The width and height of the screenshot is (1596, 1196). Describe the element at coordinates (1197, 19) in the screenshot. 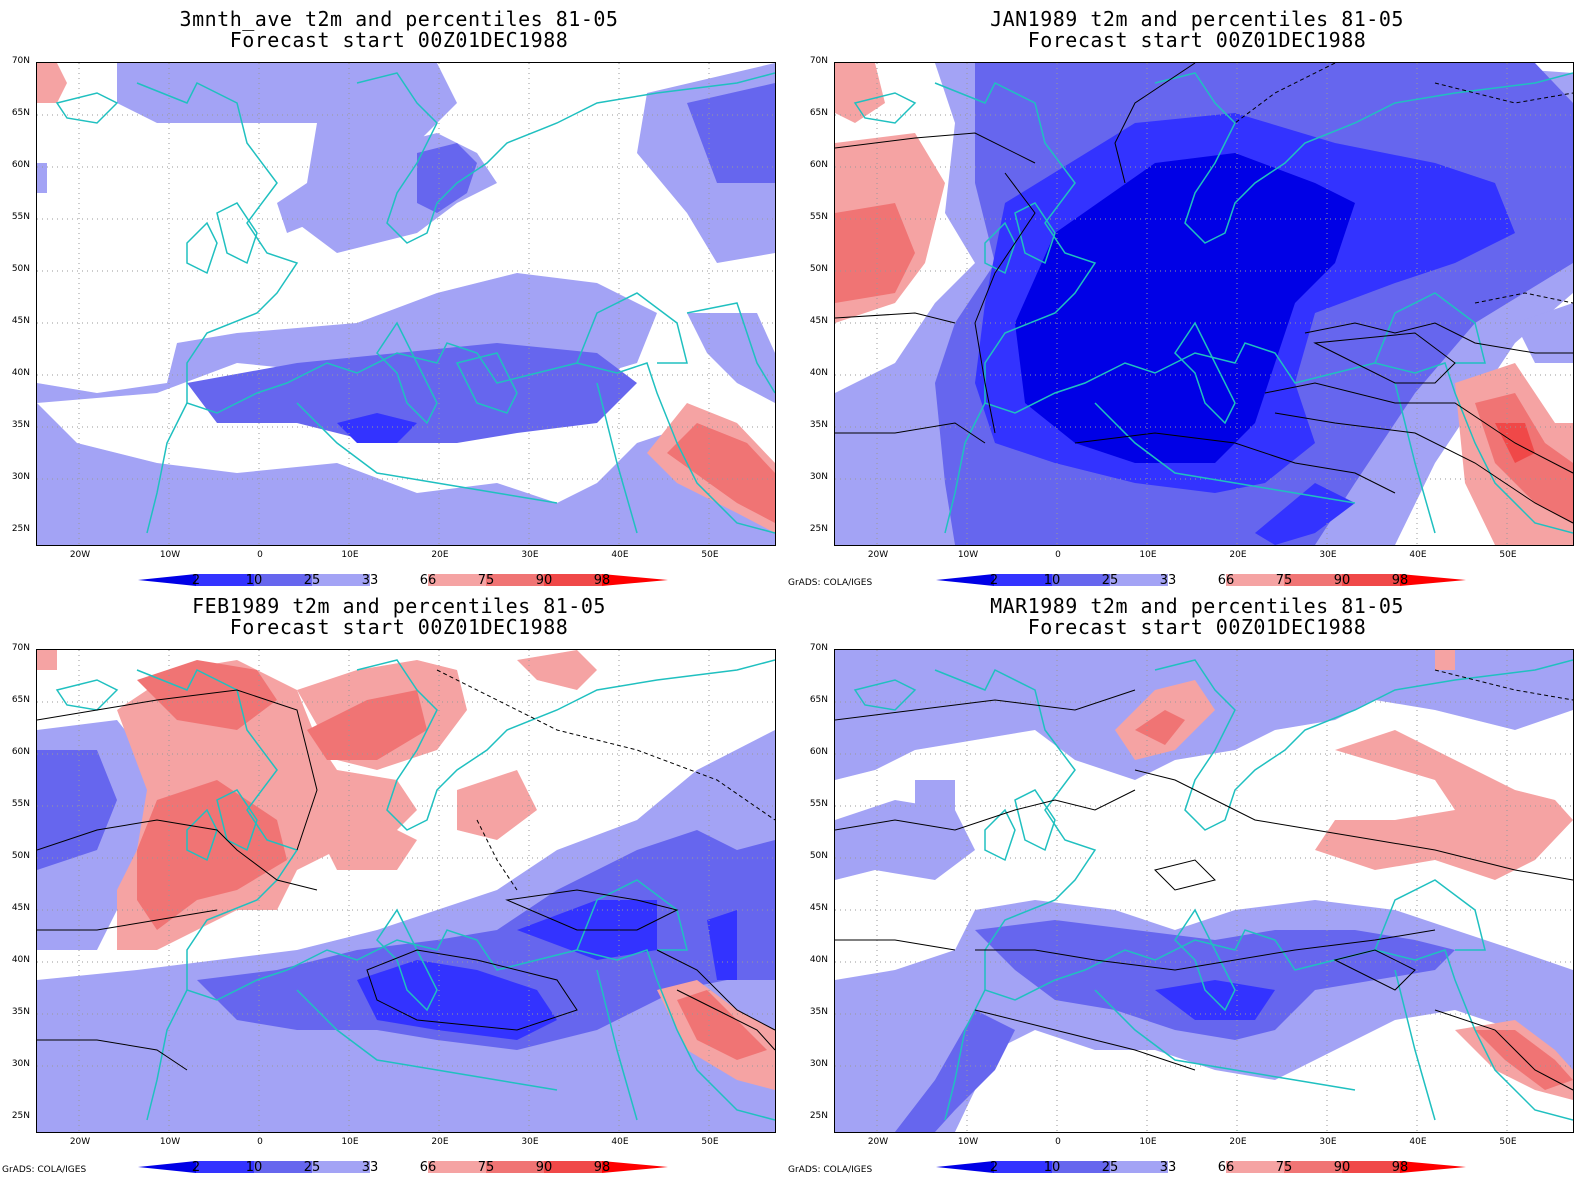

I see `panel-title-line1: JAN1989 t2m and percentiles 81-05` at that location.